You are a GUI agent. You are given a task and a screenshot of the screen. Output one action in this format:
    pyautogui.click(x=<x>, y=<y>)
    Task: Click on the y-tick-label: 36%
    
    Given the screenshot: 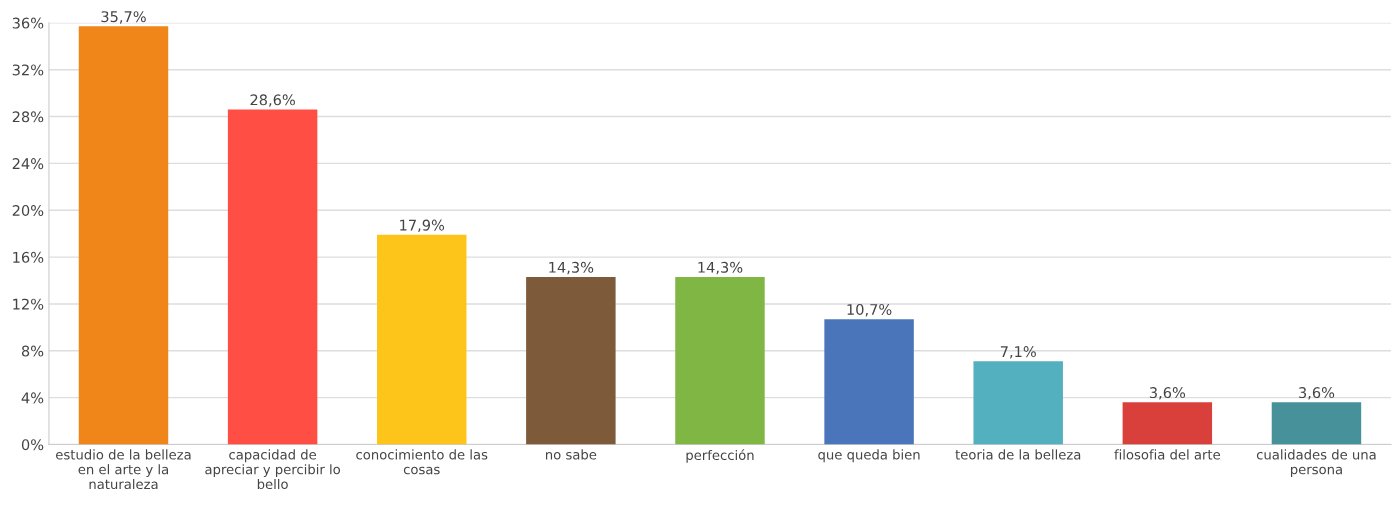 What is the action you would take?
    pyautogui.click(x=28, y=23)
    